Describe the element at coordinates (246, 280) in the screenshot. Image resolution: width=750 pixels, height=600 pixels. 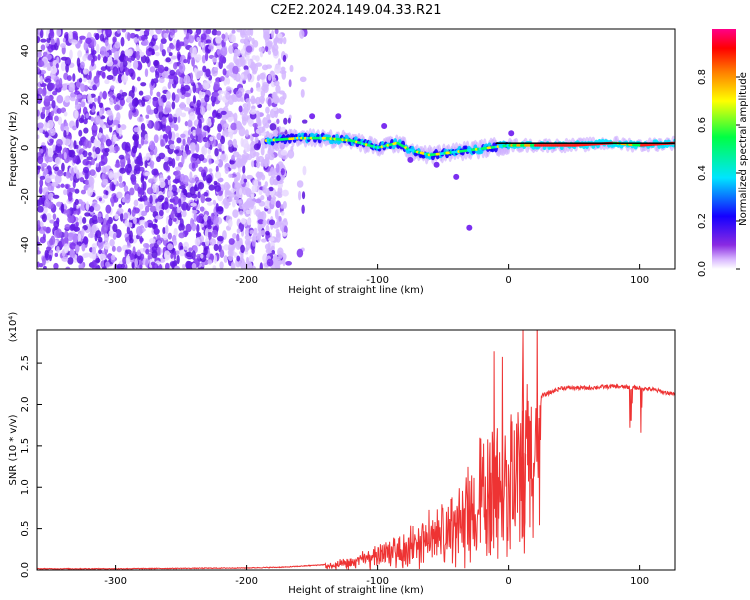
I see `spectrogram-xtick-label: -200` at that location.